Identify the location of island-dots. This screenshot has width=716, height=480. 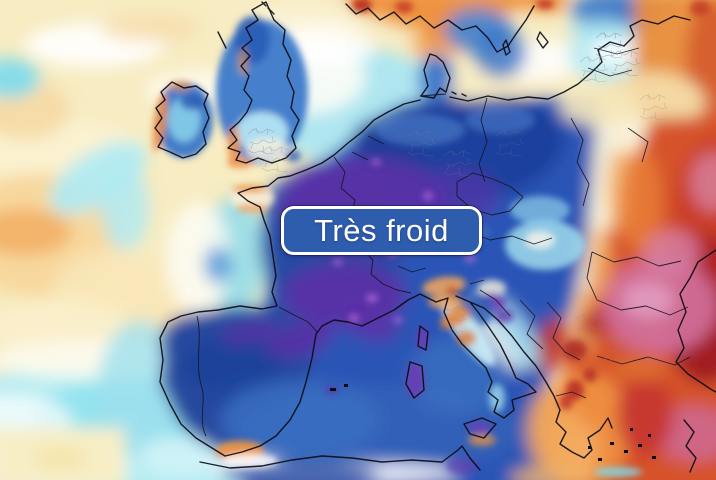
(493, 422).